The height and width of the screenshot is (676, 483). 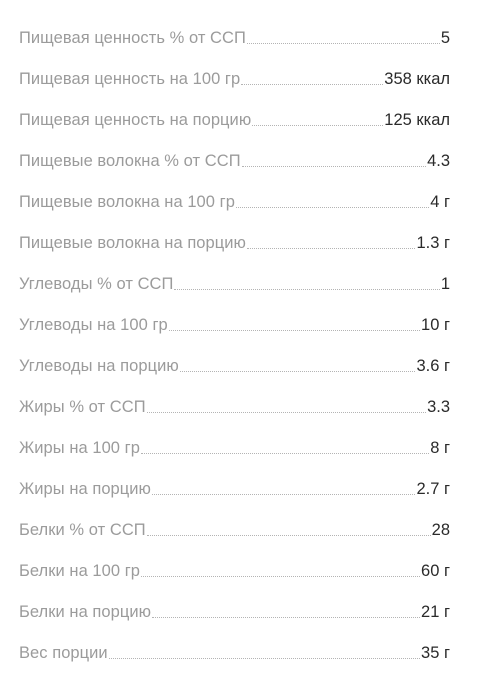 What do you see at coordinates (440, 447) in the screenshot?
I see `spec-value: 8 г` at bounding box center [440, 447].